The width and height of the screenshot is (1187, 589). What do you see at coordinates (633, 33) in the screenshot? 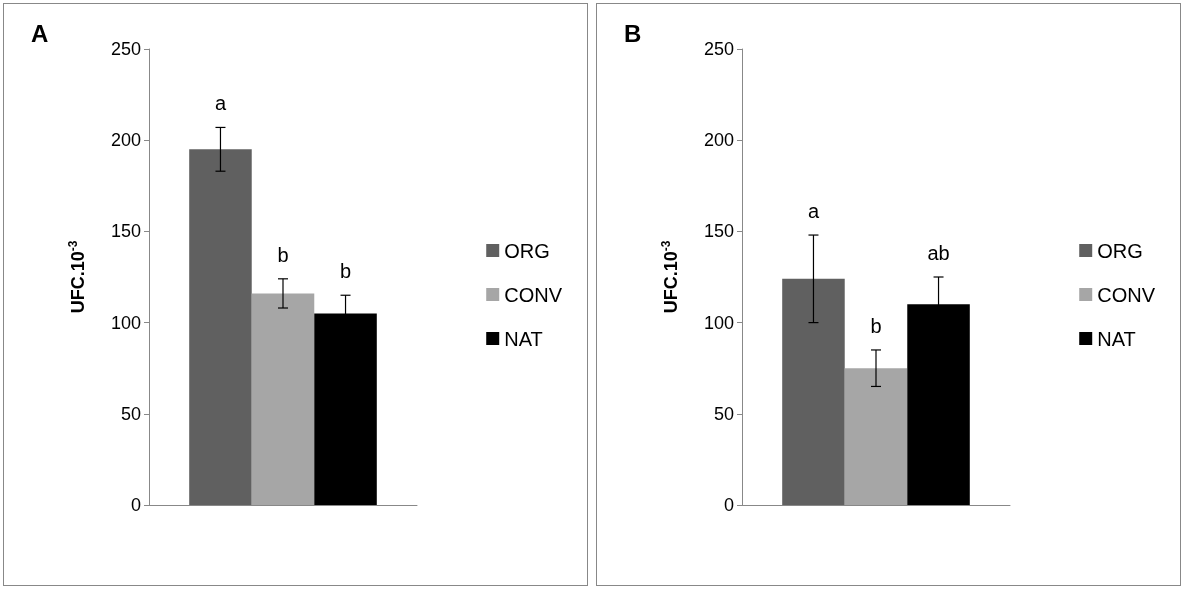
I see `chart-title: B` at bounding box center [633, 33].